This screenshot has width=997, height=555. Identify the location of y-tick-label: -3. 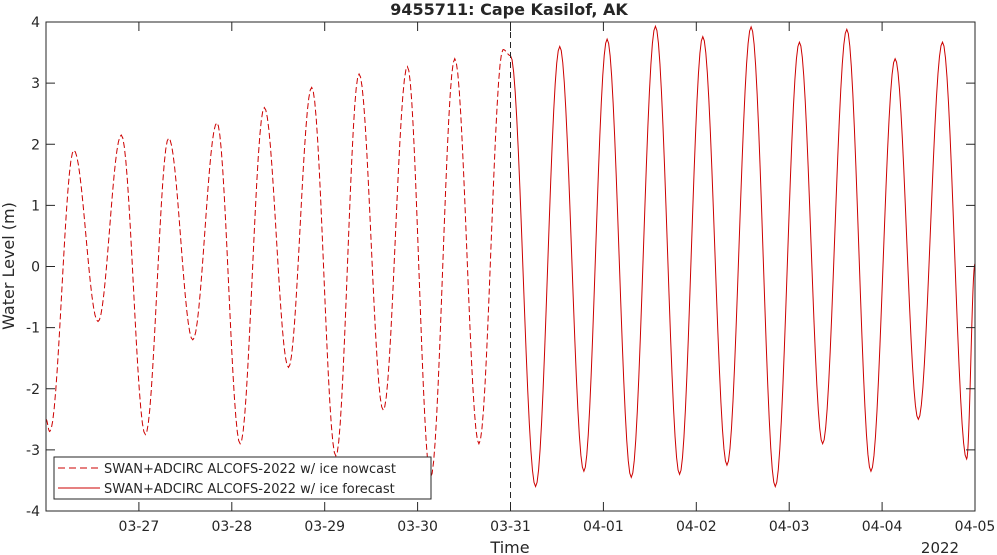
(33, 451).